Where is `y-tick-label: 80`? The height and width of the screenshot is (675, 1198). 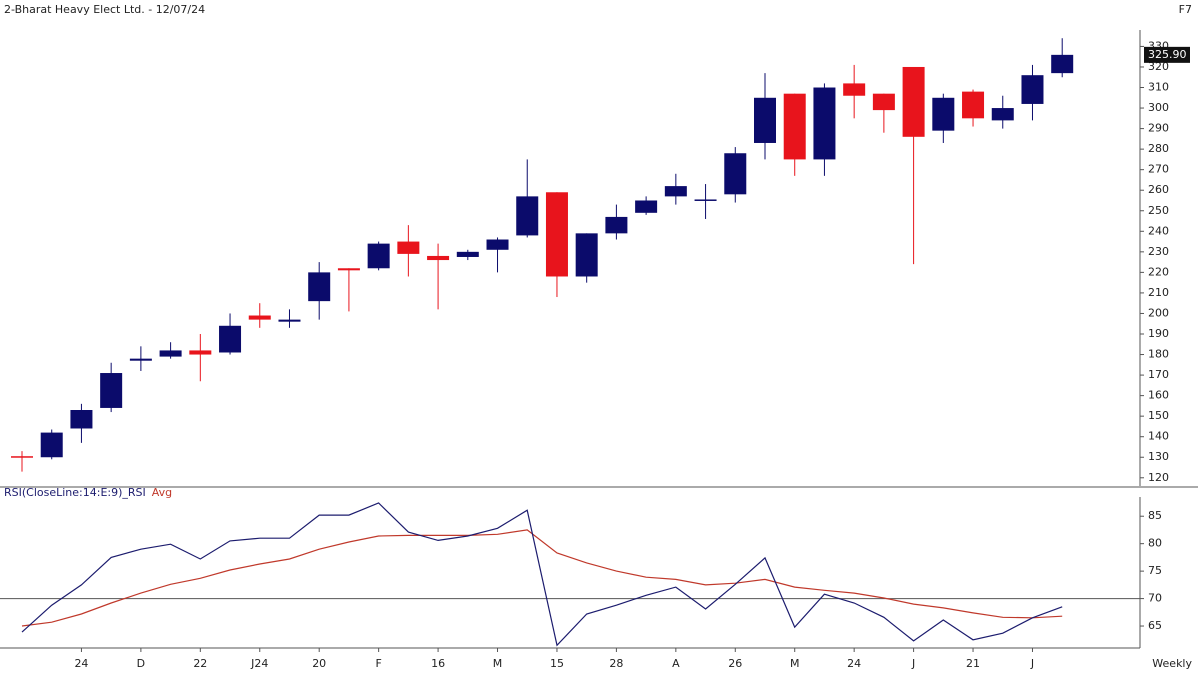 y-tick-label: 80 is located at coordinates (1155, 543).